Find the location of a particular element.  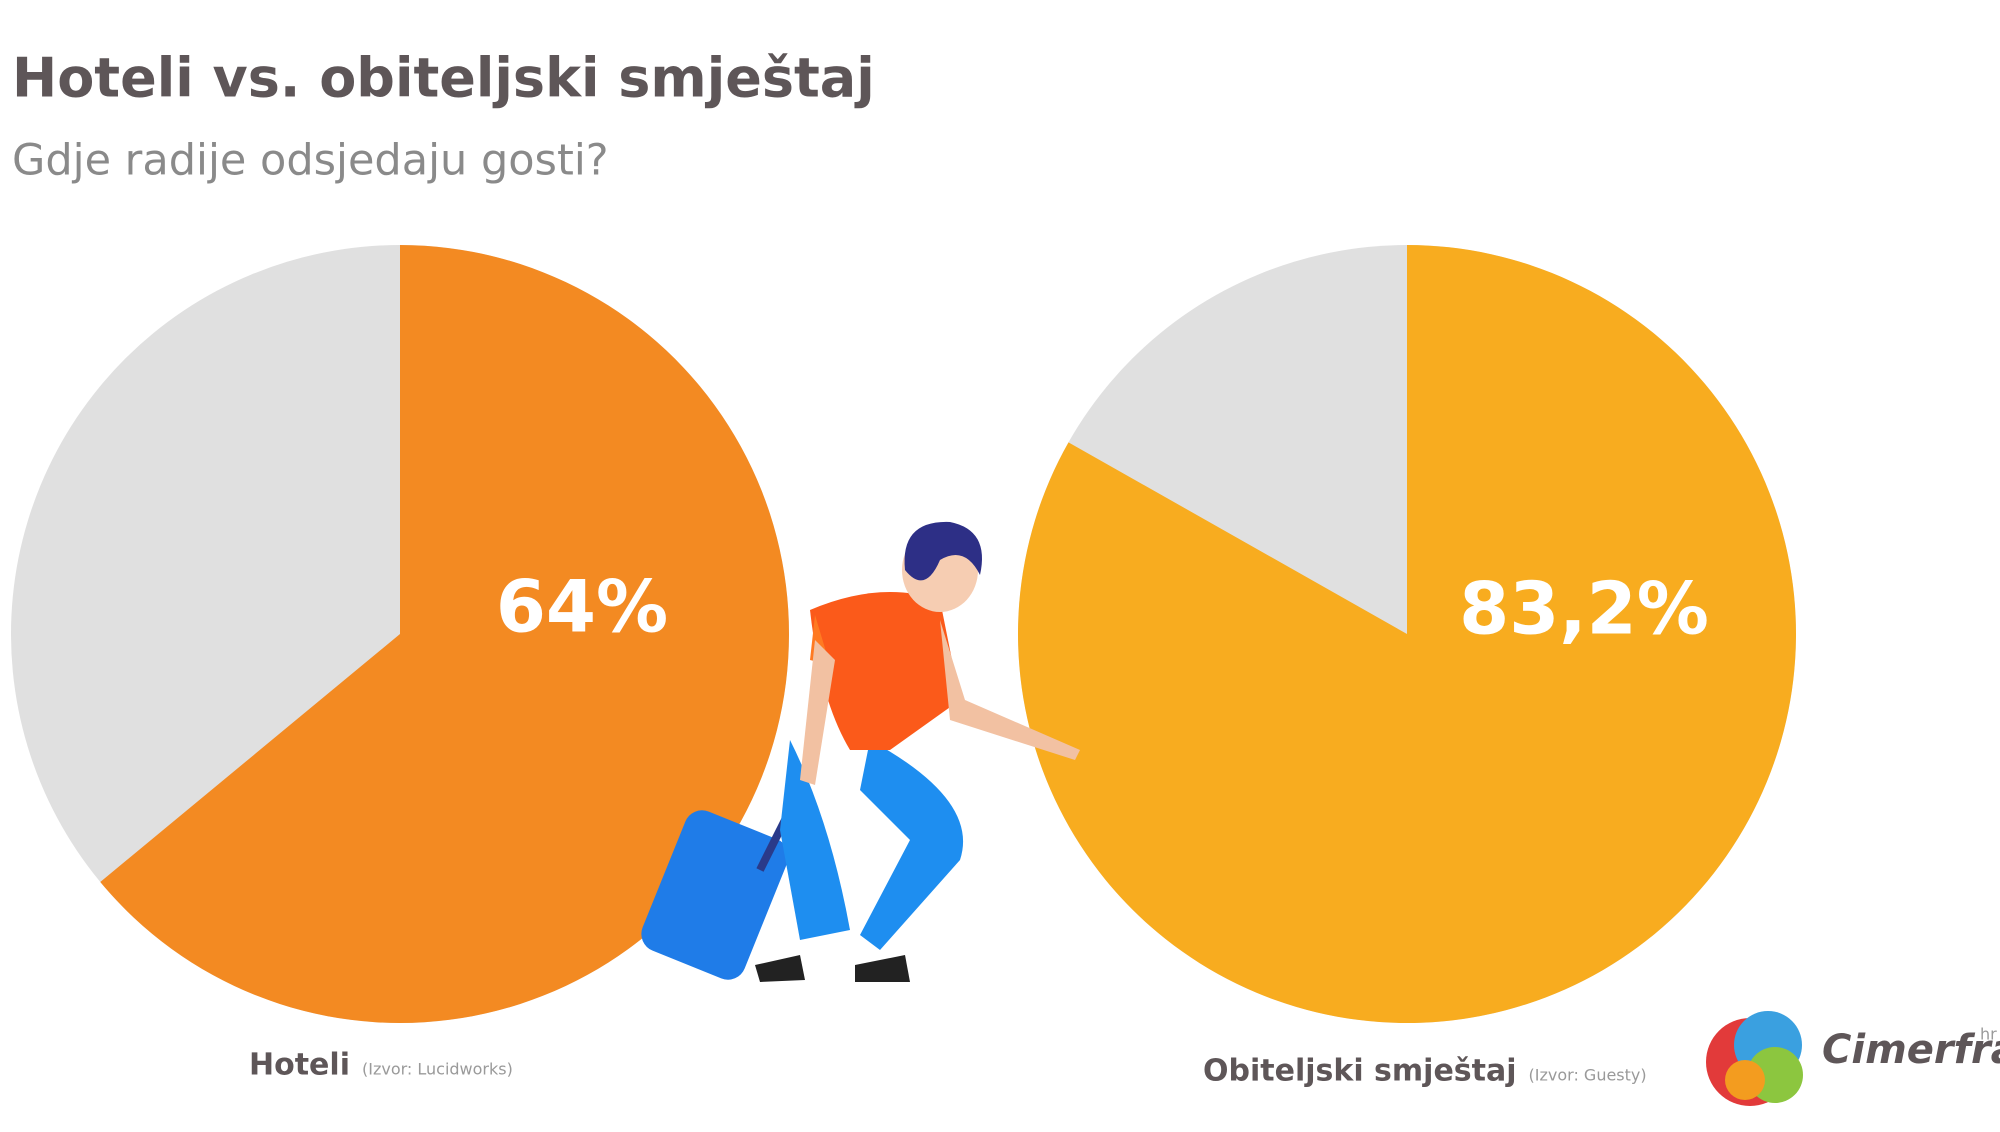

pie-source: (Izvor: Lucidworks) is located at coordinates (437, 1069).